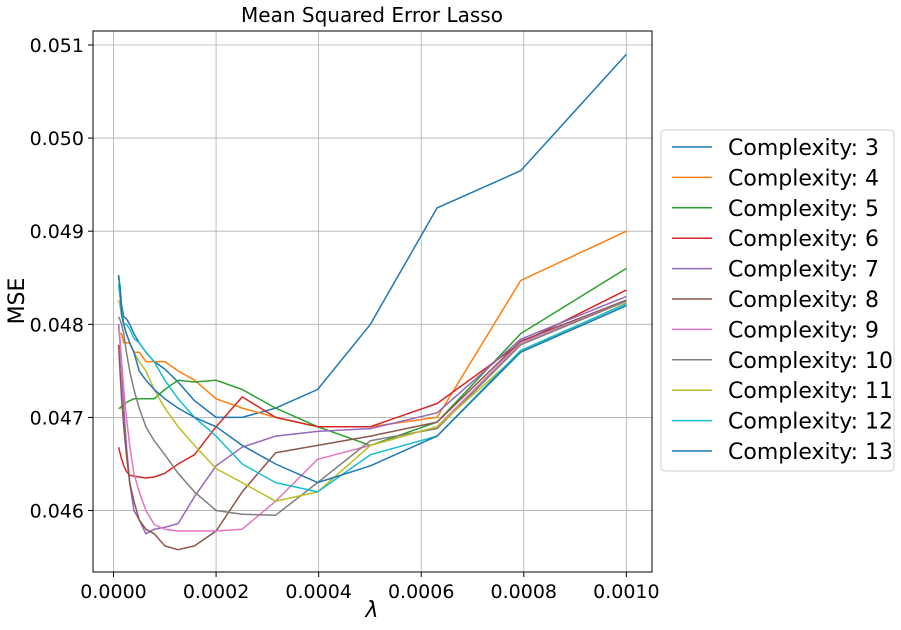  What do you see at coordinates (57, 325) in the screenshot?
I see `y-tick-label: 0.048` at bounding box center [57, 325].